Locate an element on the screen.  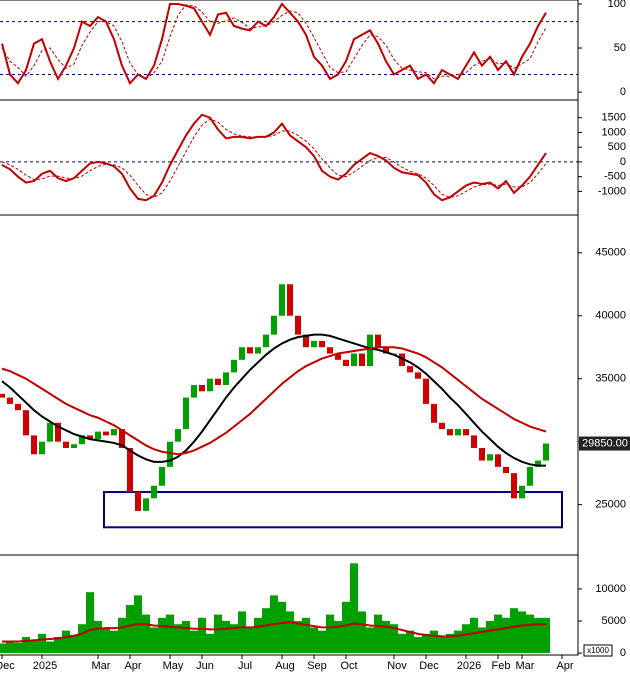
y-tick-label: 100 is located at coordinates (617, 5).